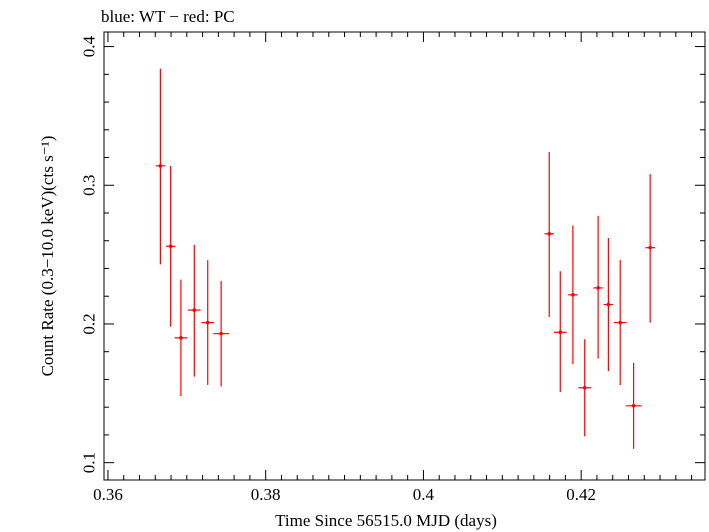 This screenshot has width=709, height=532. Describe the element at coordinates (386, 520) in the screenshot. I see `x-axis-label: Time Since 56515.0 MJD (days)` at that location.